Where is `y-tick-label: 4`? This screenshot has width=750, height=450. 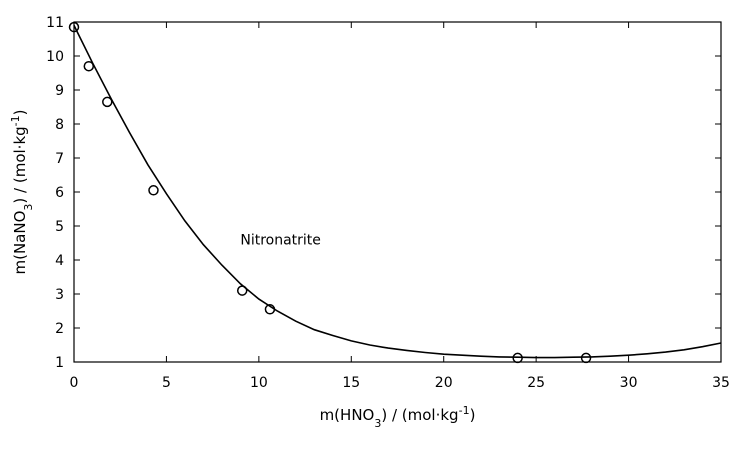 y-tick-label: 4 is located at coordinates (59, 261).